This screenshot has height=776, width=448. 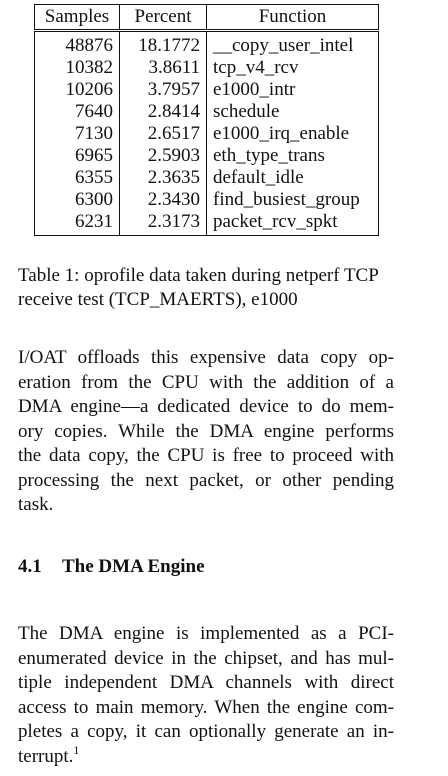 What do you see at coordinates (46, 756) in the screenshot?
I see `paragraph-line-text: terrupt.` at bounding box center [46, 756].